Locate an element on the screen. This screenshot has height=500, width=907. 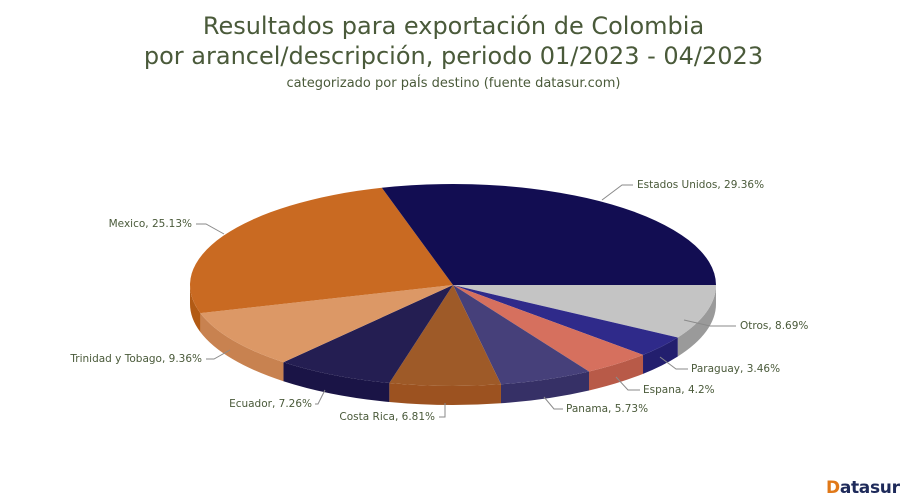
slice-label: Paraguay, 3.46% is located at coordinates (735, 369).